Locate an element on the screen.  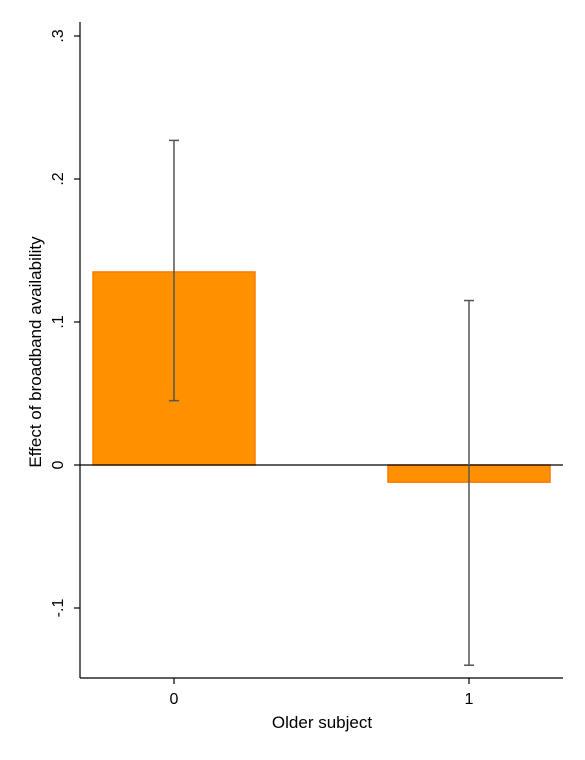
x-tick-label: 1 is located at coordinates (469, 699).